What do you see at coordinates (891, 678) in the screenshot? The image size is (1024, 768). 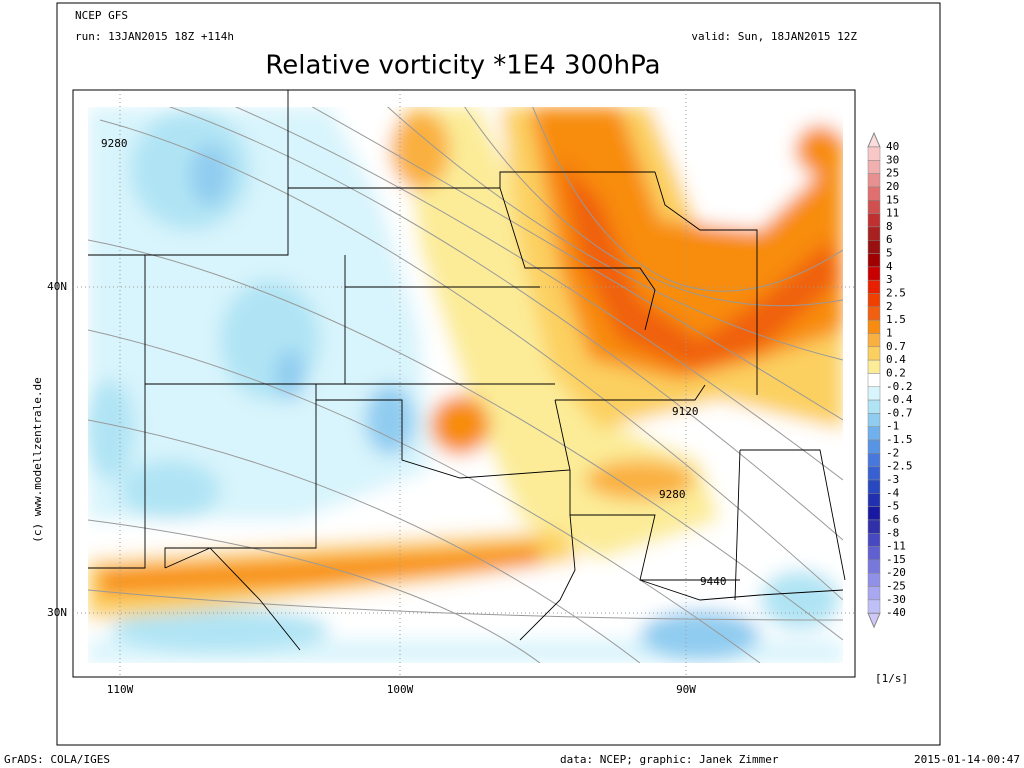 I see `unit-label: [1/s]` at bounding box center [891, 678].